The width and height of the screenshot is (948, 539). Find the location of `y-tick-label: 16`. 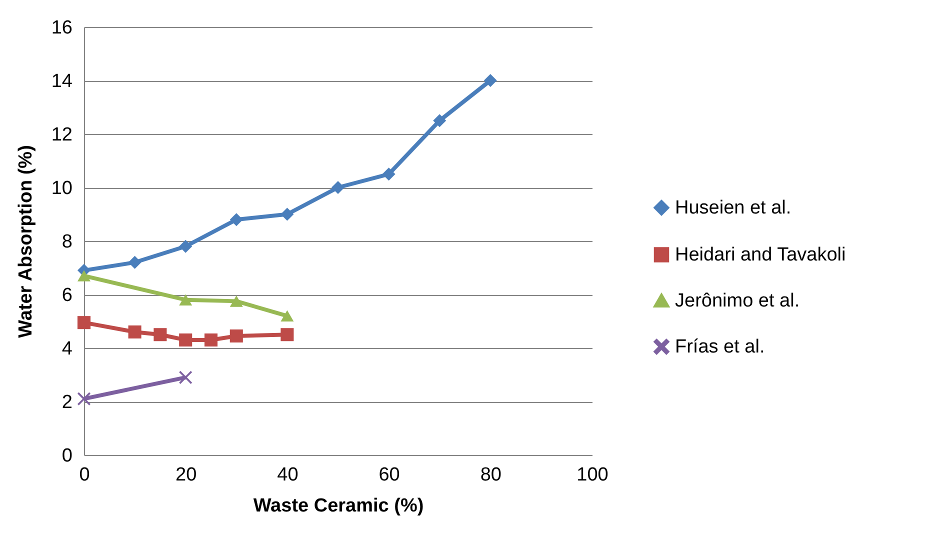

y-tick-label: 16 is located at coordinates (61, 28).